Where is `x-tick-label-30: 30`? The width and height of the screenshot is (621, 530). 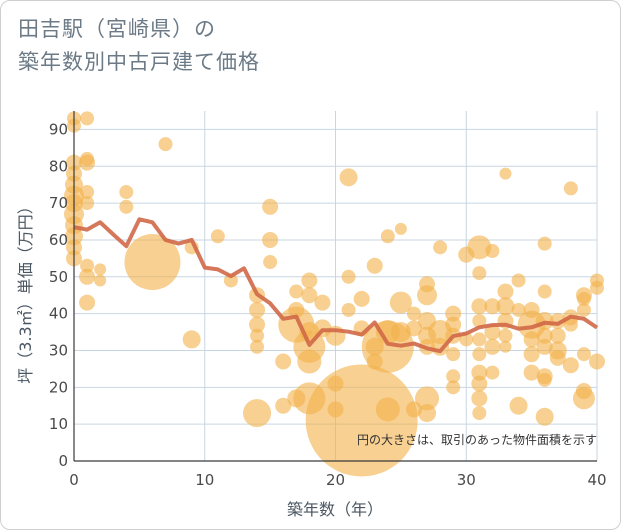
x-tick-label-30: 30 is located at coordinates (466, 480).